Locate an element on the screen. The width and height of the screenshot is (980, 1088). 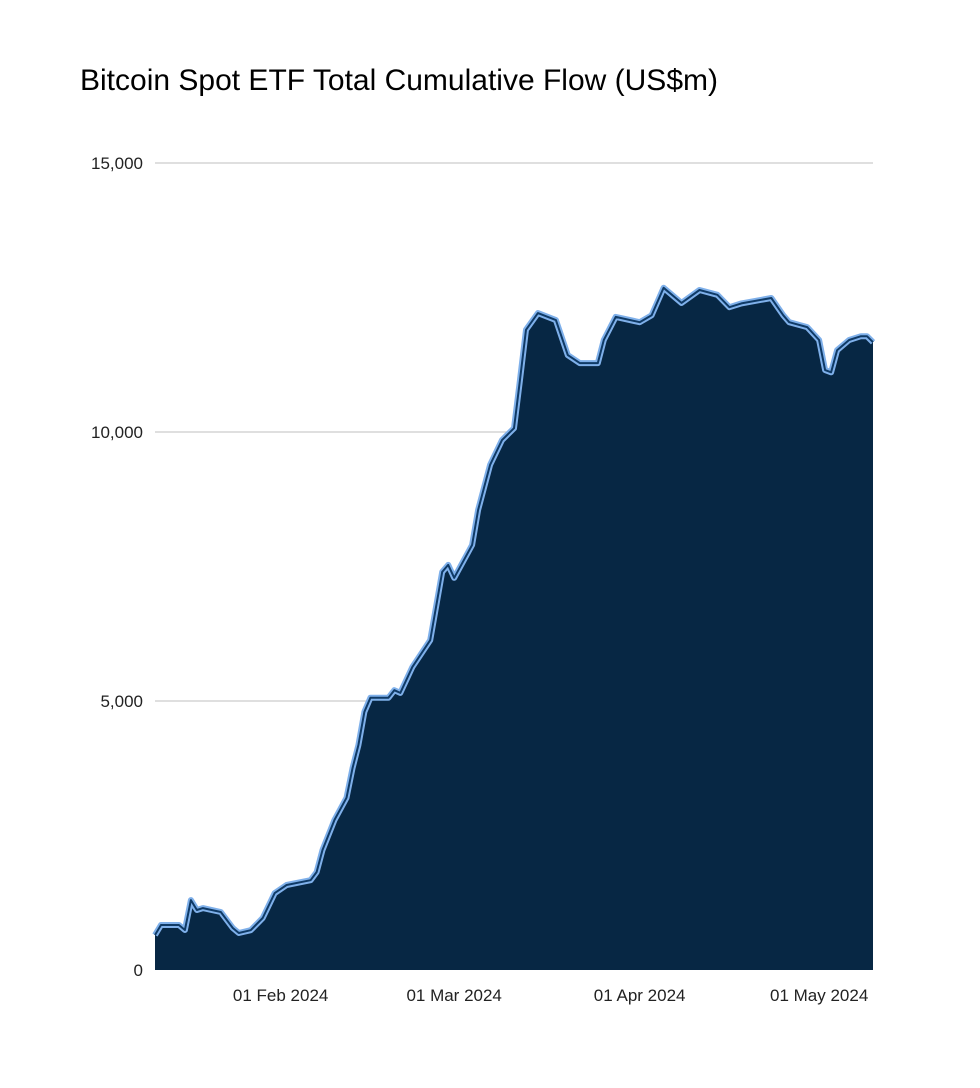
y-tick-label: 0 is located at coordinates (138, 970).